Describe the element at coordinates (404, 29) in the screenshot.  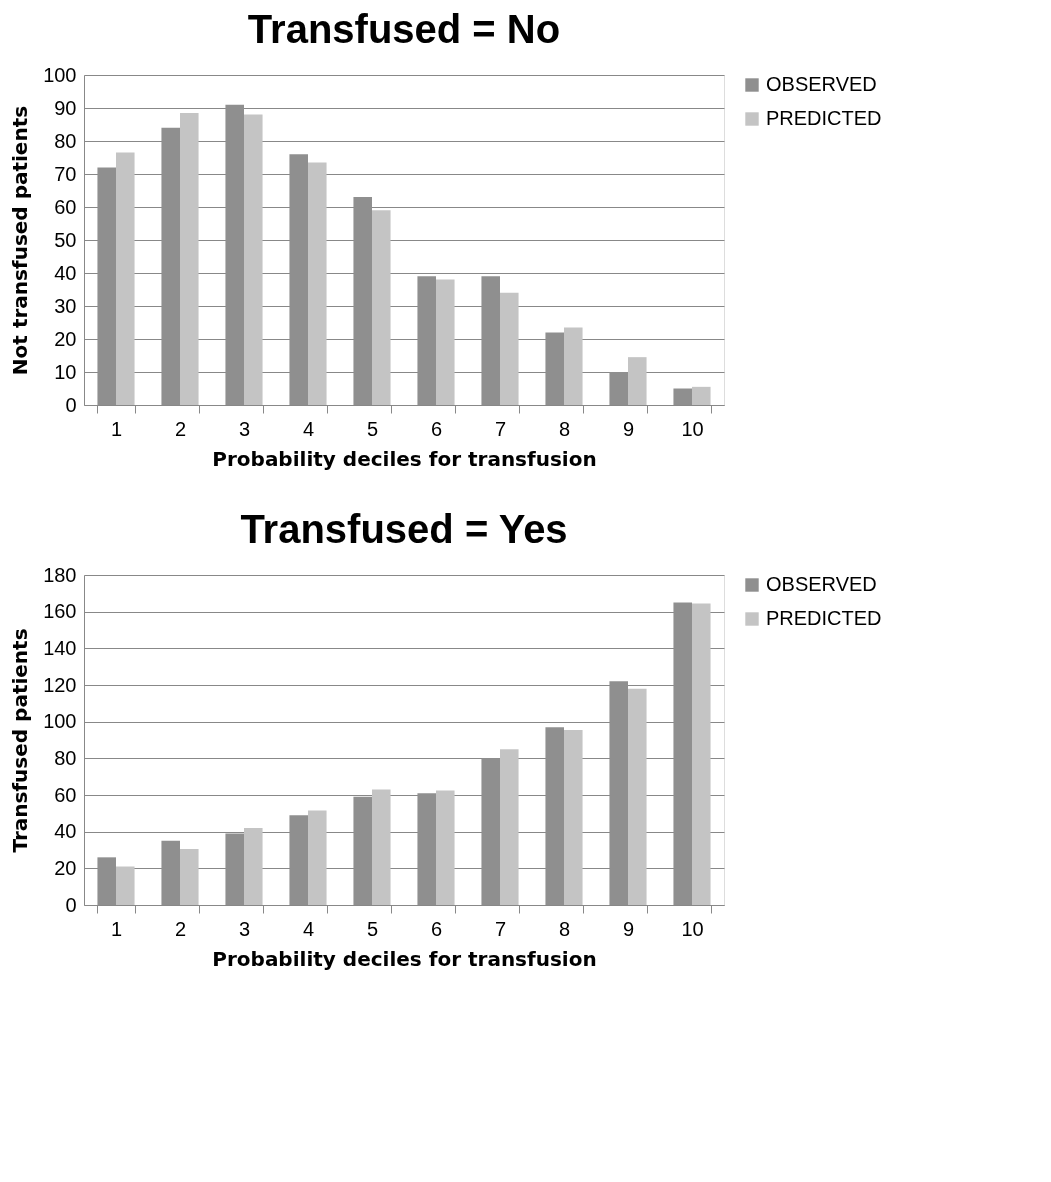
I see `chart-title: Transfused = No` at that location.